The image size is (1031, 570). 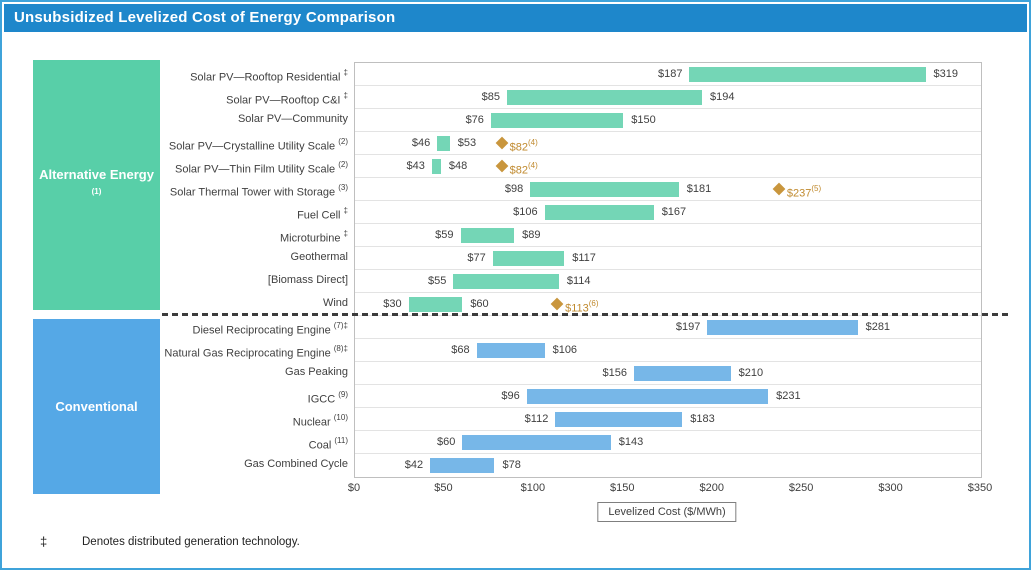 What do you see at coordinates (479, 304) in the screenshot?
I see `high-value-label: $60` at bounding box center [479, 304].